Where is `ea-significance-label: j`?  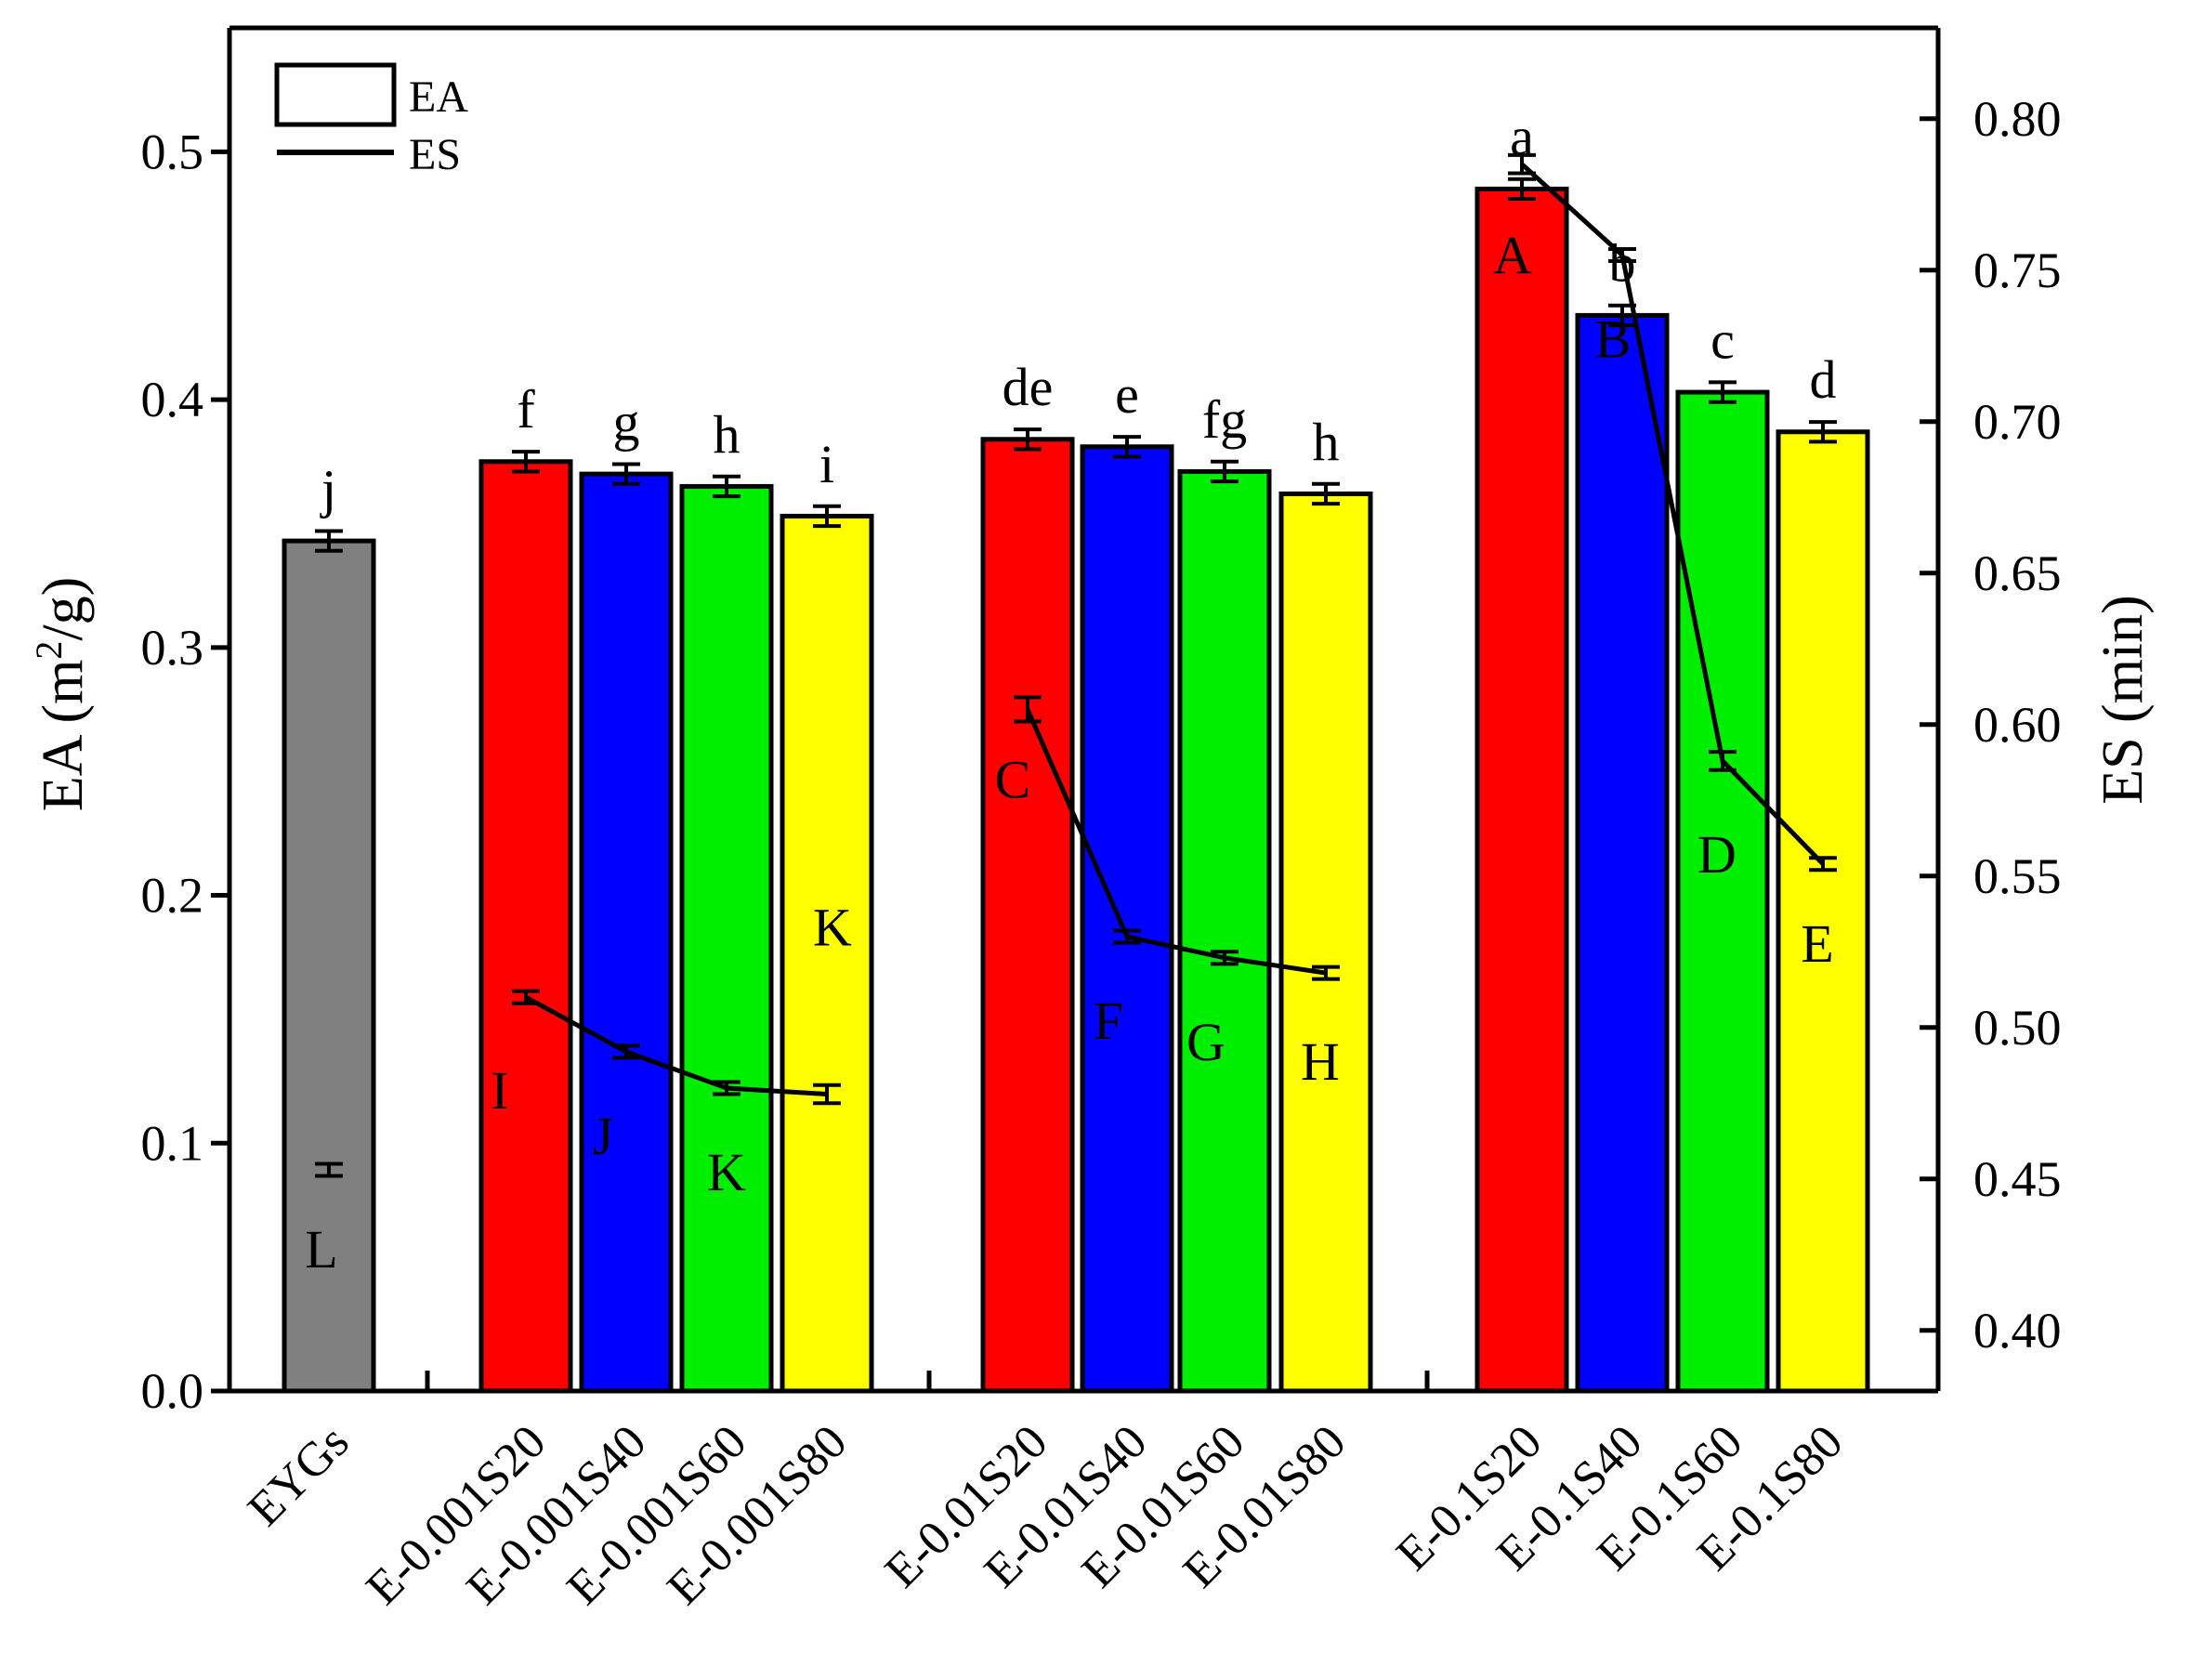 ea-significance-label: j is located at coordinates (328, 488).